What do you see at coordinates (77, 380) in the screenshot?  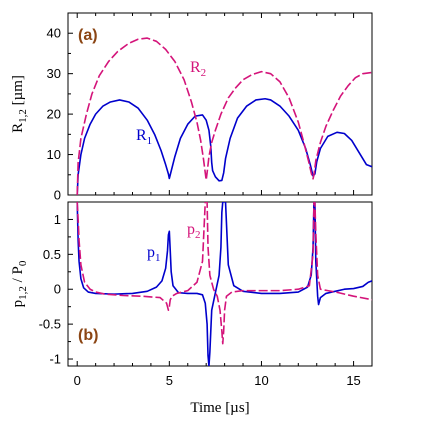 I see `x-tick-label: 0` at bounding box center [77, 380].